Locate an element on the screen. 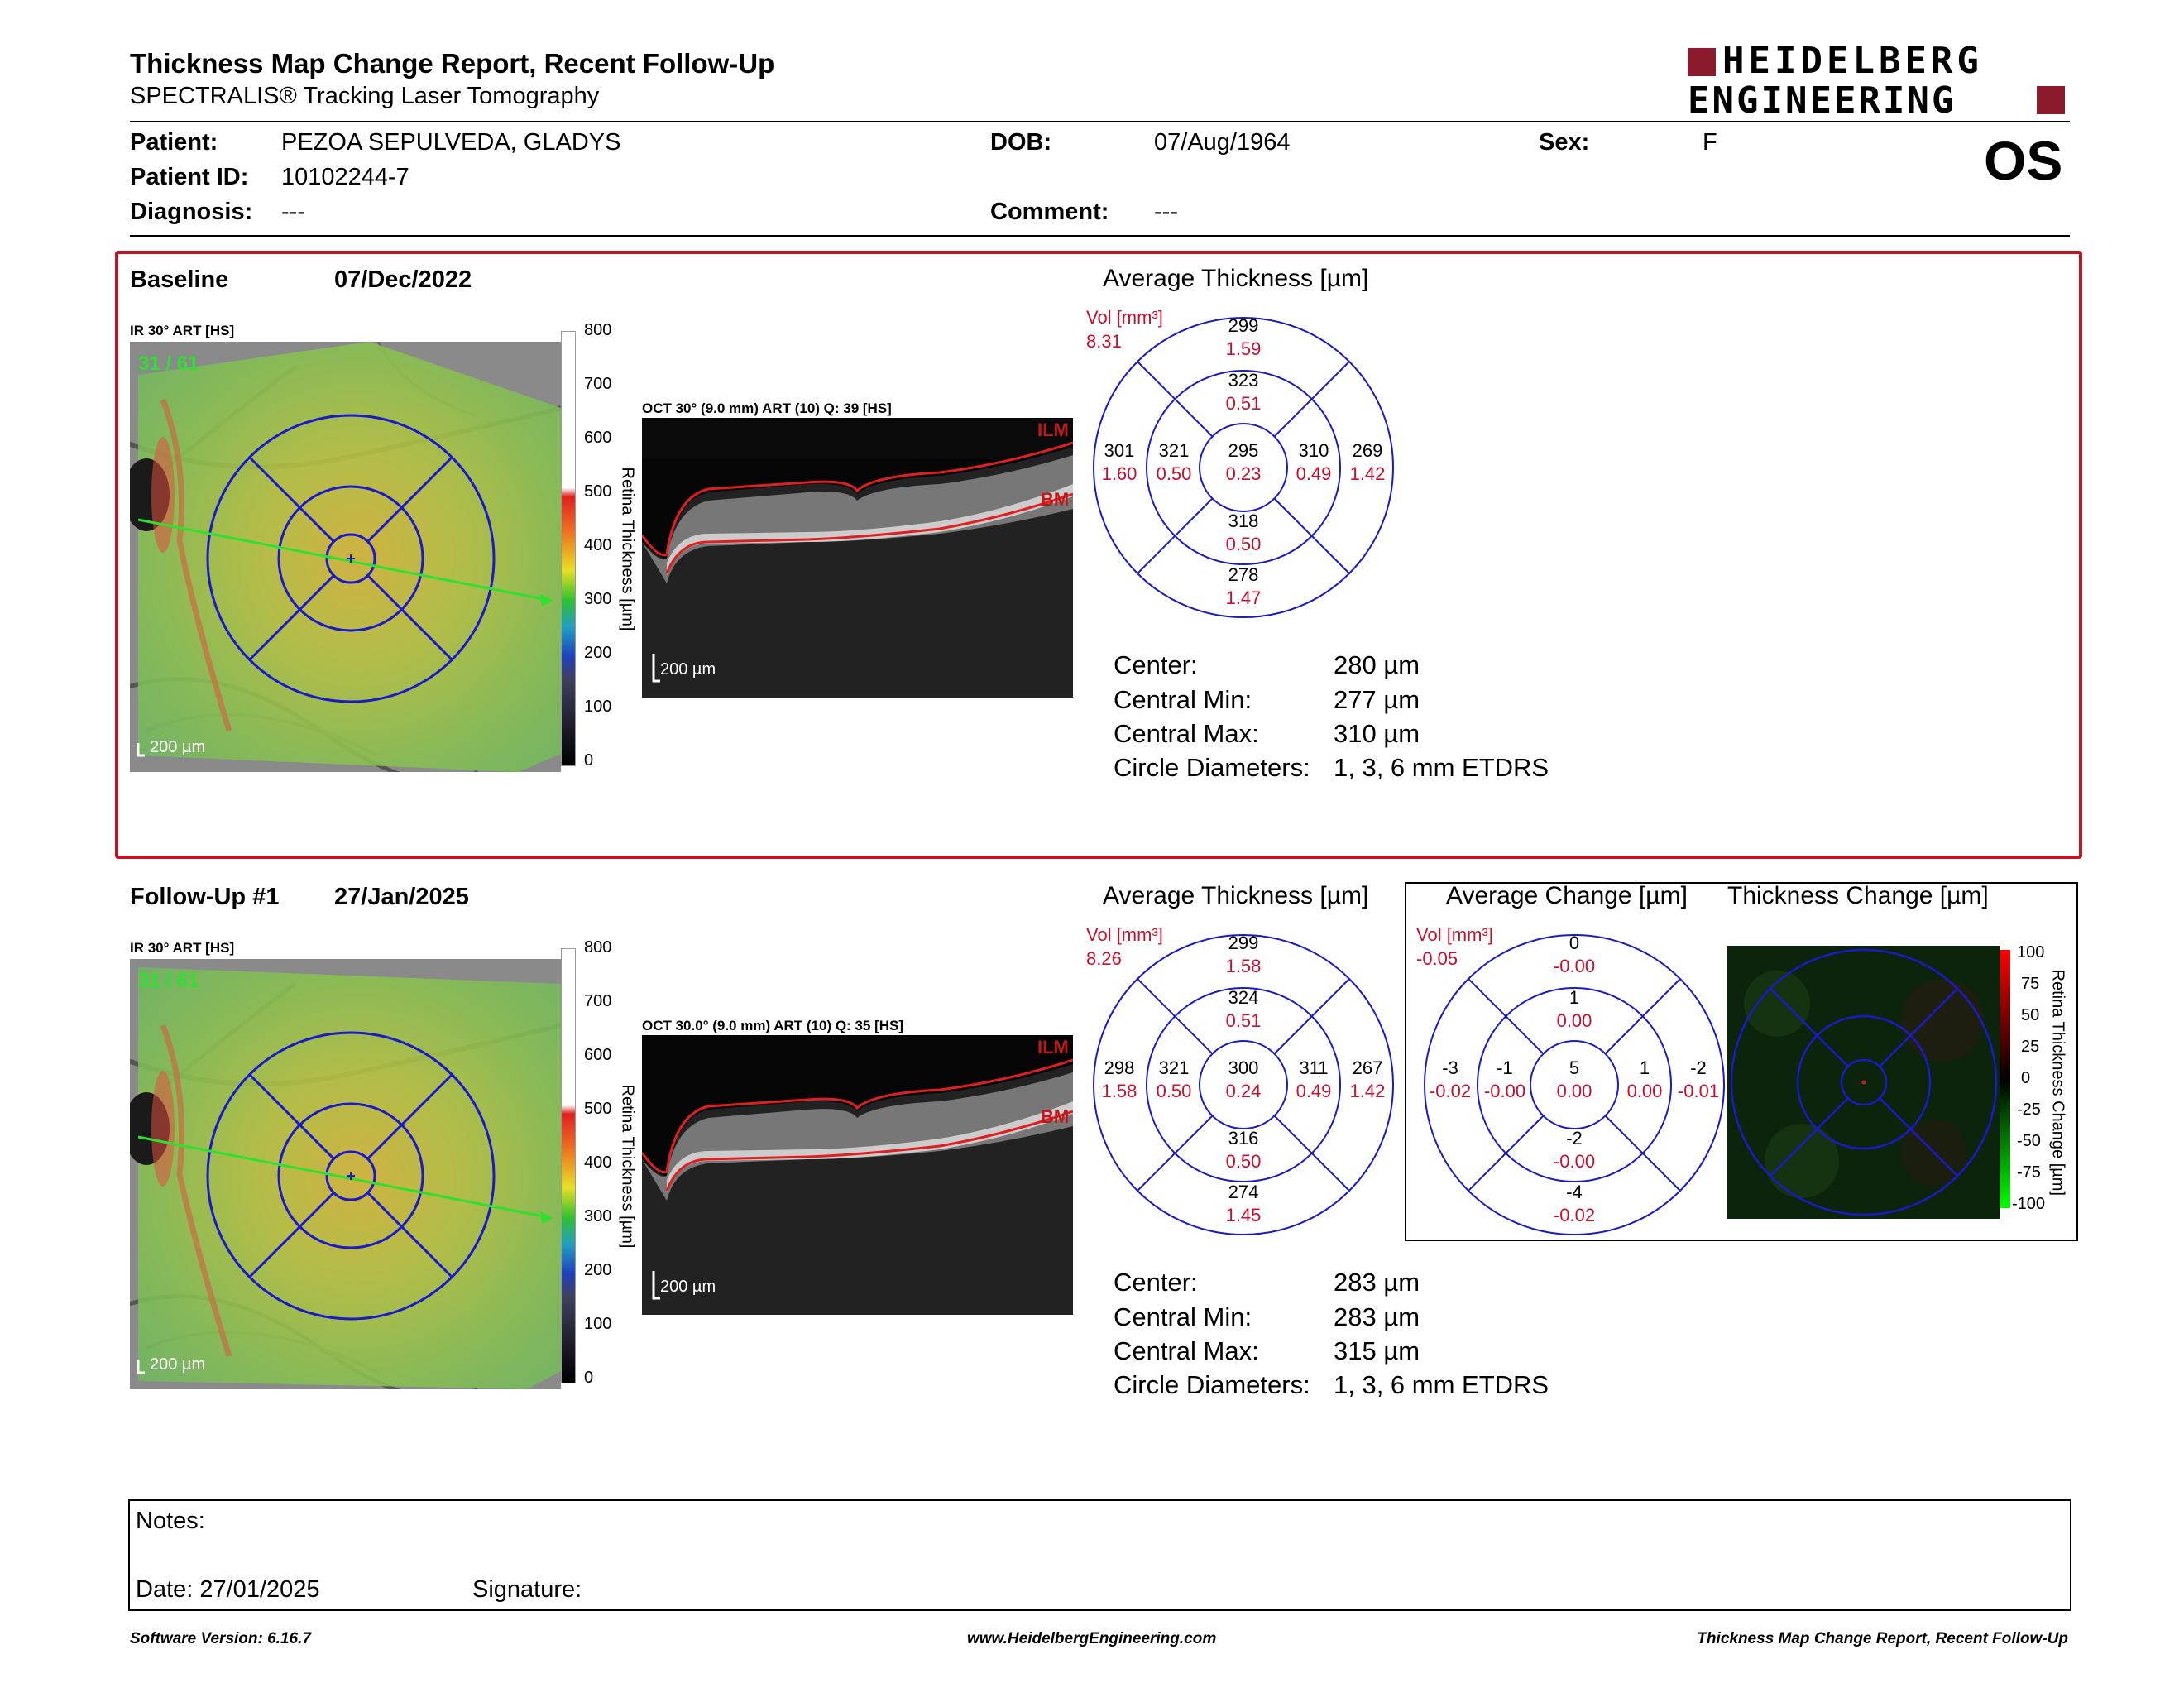 The height and width of the screenshot is (1688, 2184). followup-cb-tick-200: 200 is located at coordinates (598, 1270).